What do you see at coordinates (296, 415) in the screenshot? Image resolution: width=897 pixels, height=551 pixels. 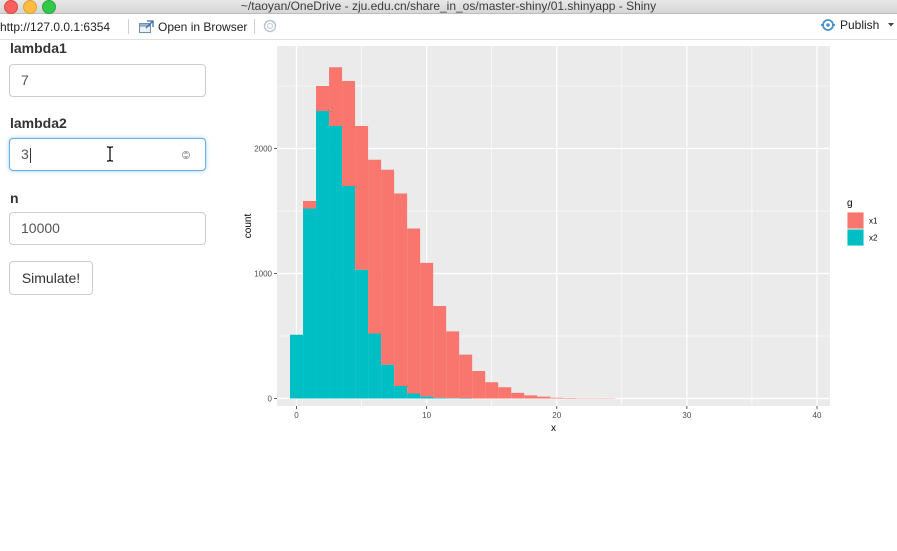 I see `x-tick-label: 0` at bounding box center [296, 415].